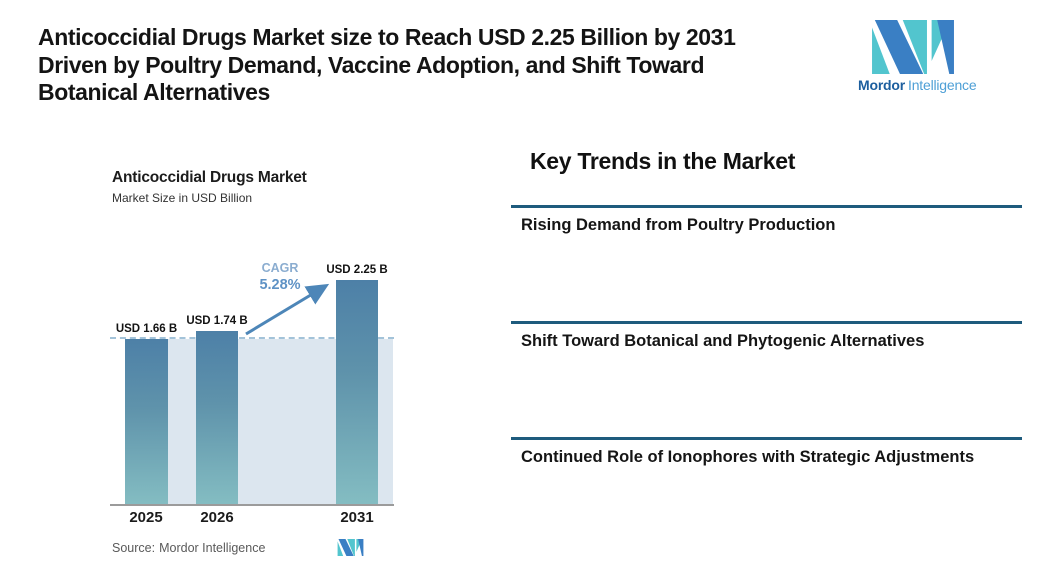  Describe the element at coordinates (217, 321) in the screenshot. I see `bar-value-label: USD 1.74 B` at that location.